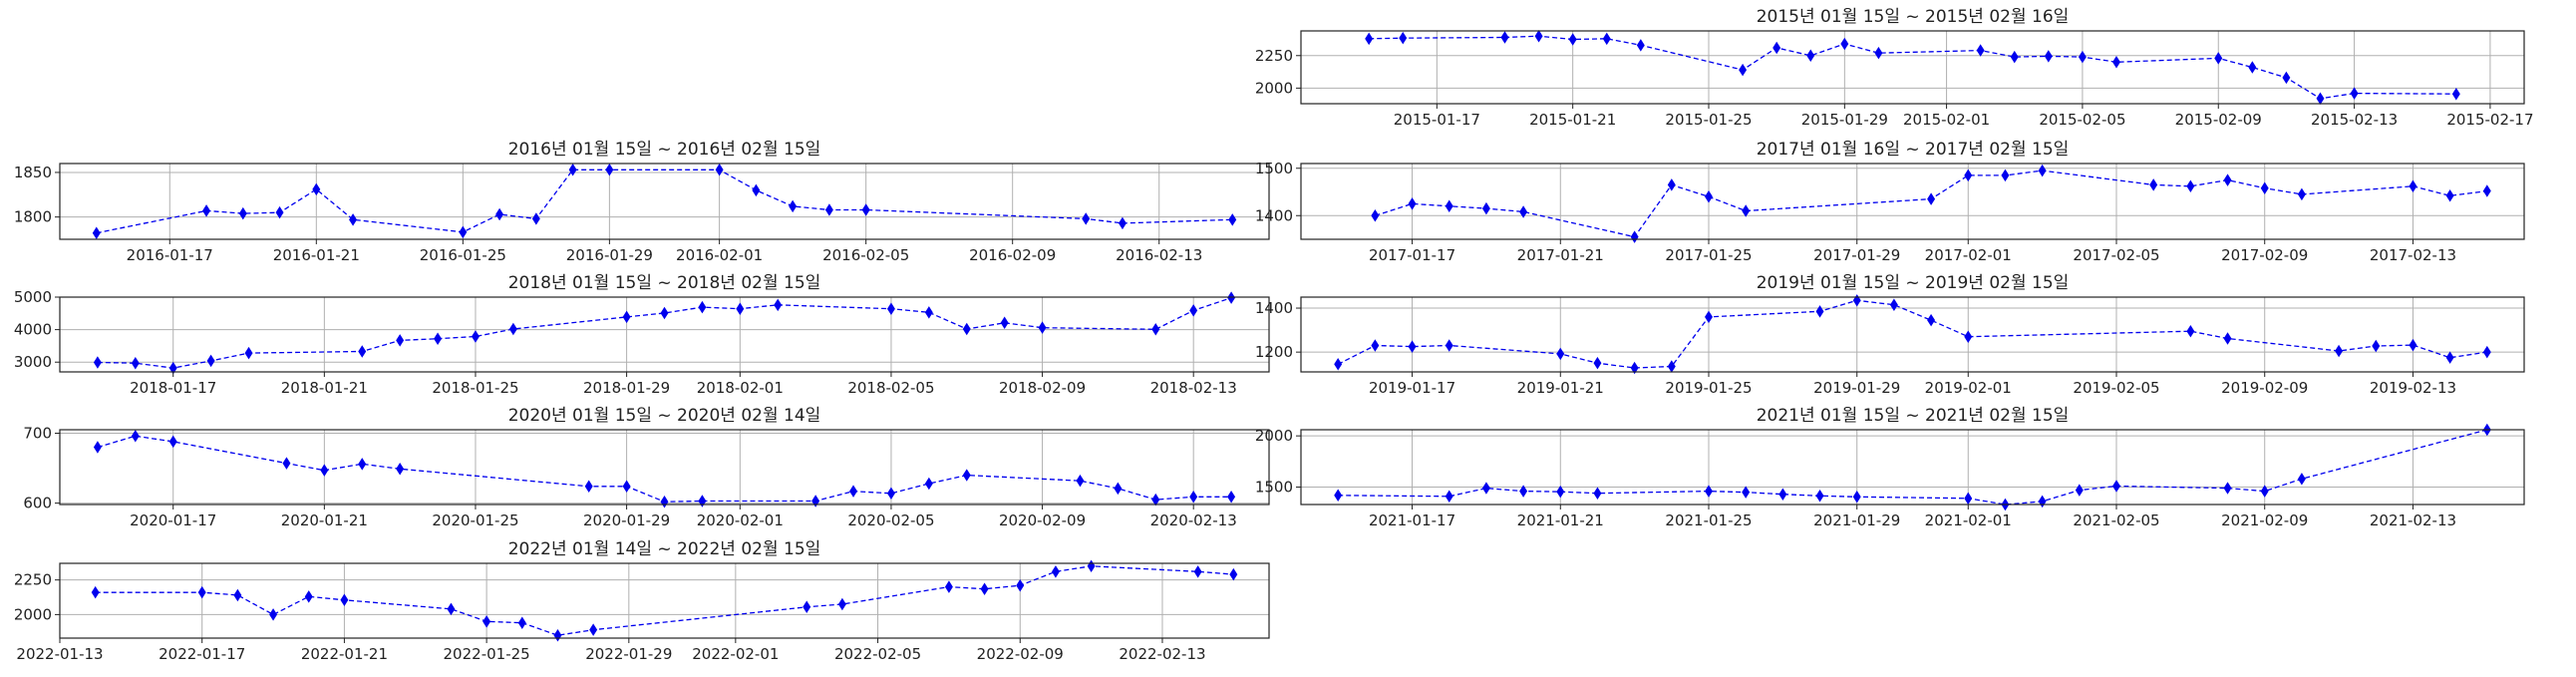 The image size is (2576, 677). Describe the element at coordinates (1968, 520) in the screenshot. I see `x-tick-label: 2021-02-01` at that location.